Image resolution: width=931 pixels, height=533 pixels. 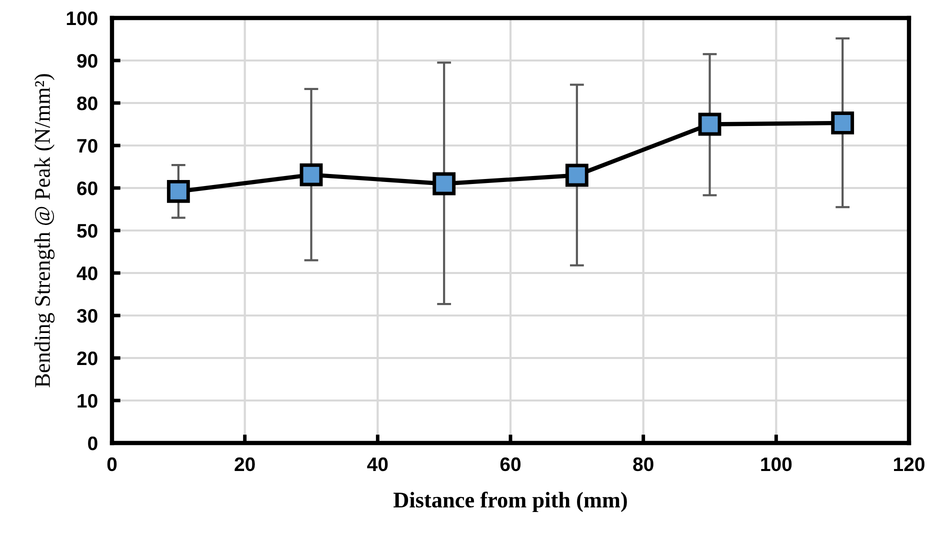 I want to click on y-tick-label: 80, so click(x=87, y=103).